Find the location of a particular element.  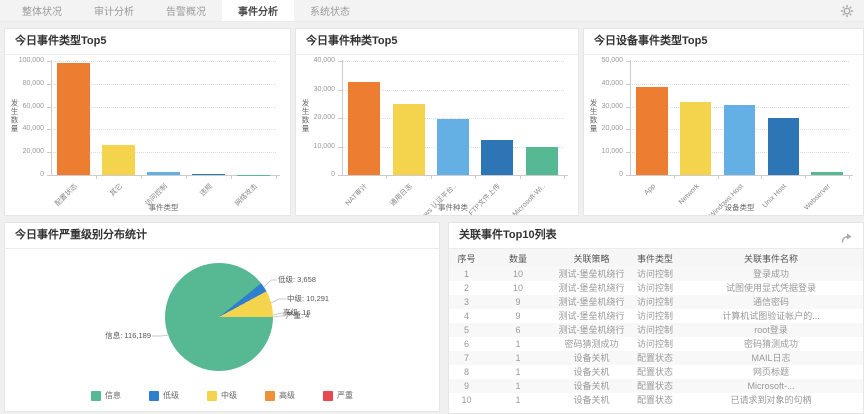

bar-配置状态 is located at coordinates (73, 119).